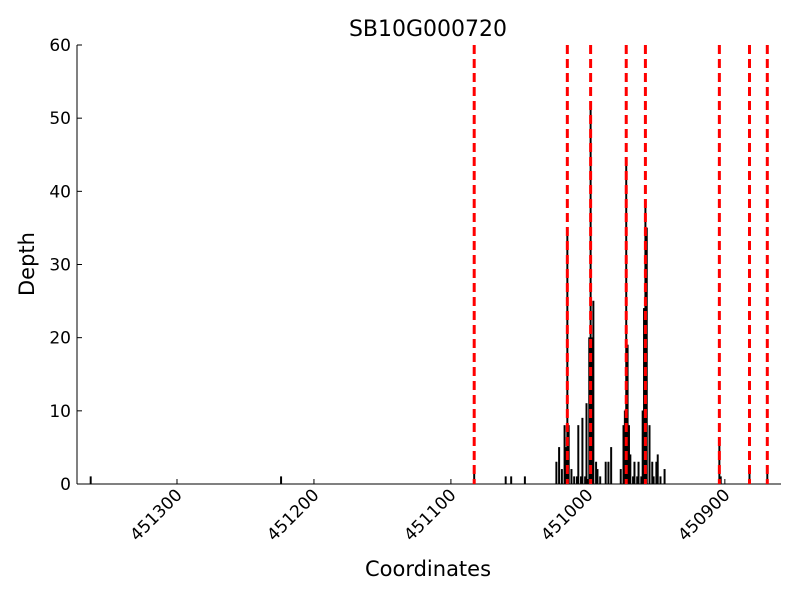  I want to click on y-axis-label: Depth, so click(27, 264).